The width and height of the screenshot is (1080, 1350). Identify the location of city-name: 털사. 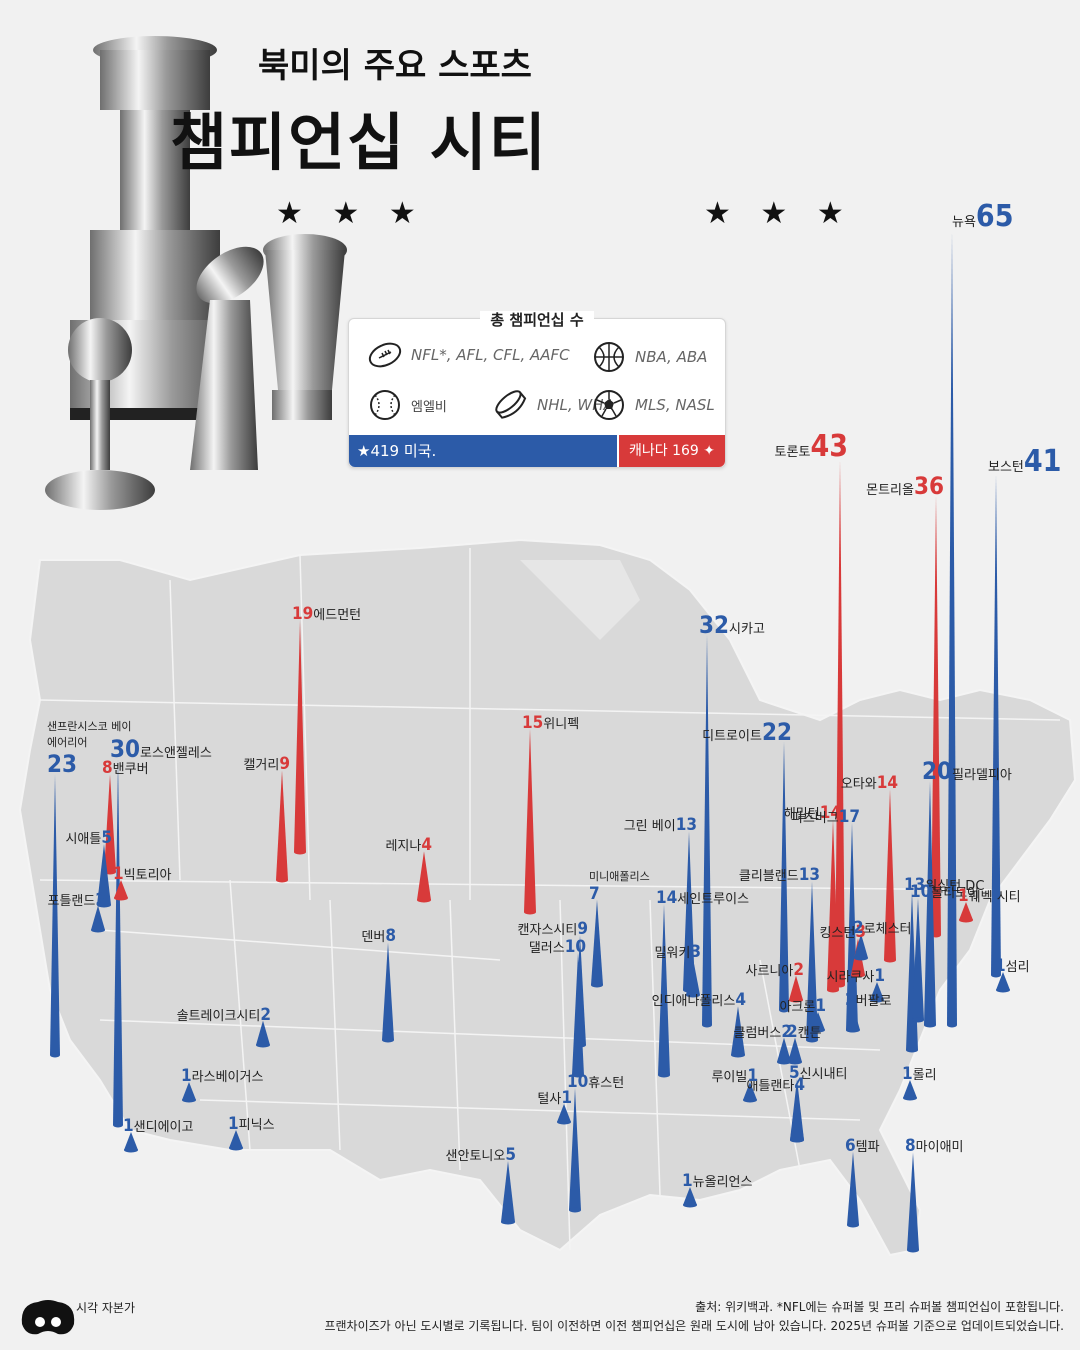
(549, 1099).